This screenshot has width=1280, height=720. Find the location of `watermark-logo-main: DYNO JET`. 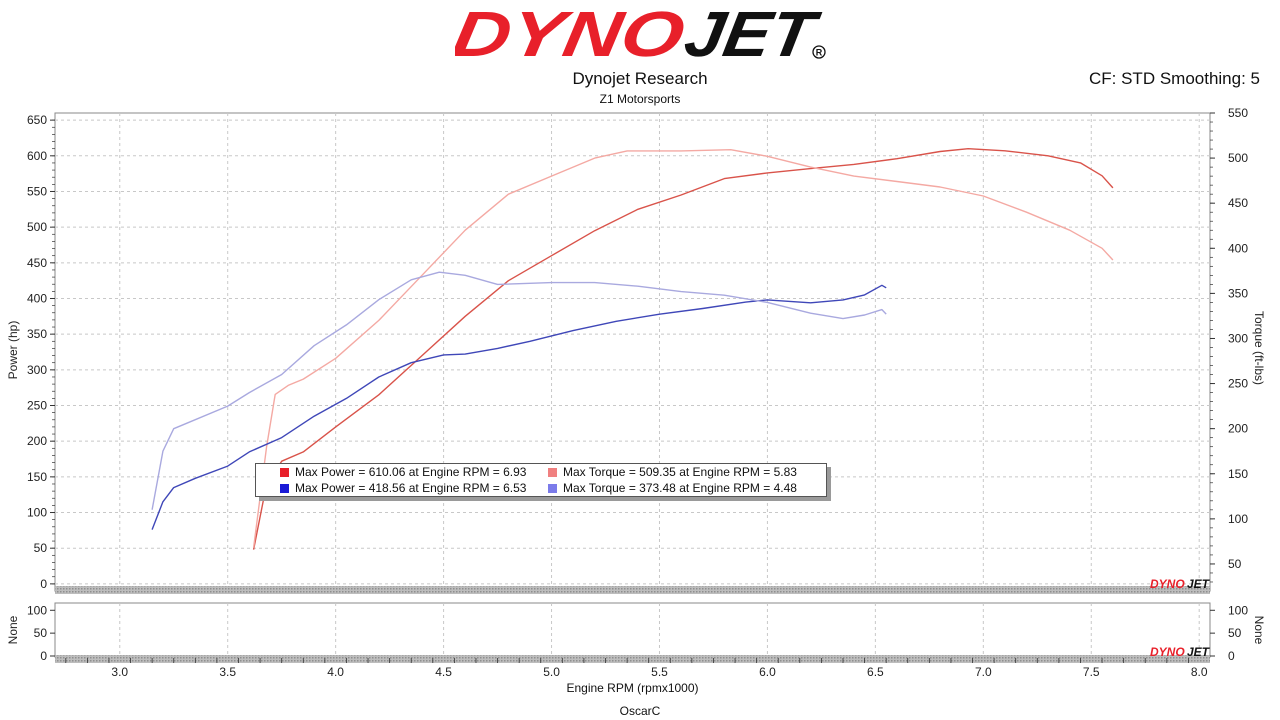

watermark-logo-main: DYNO JET is located at coordinates (1180, 584).